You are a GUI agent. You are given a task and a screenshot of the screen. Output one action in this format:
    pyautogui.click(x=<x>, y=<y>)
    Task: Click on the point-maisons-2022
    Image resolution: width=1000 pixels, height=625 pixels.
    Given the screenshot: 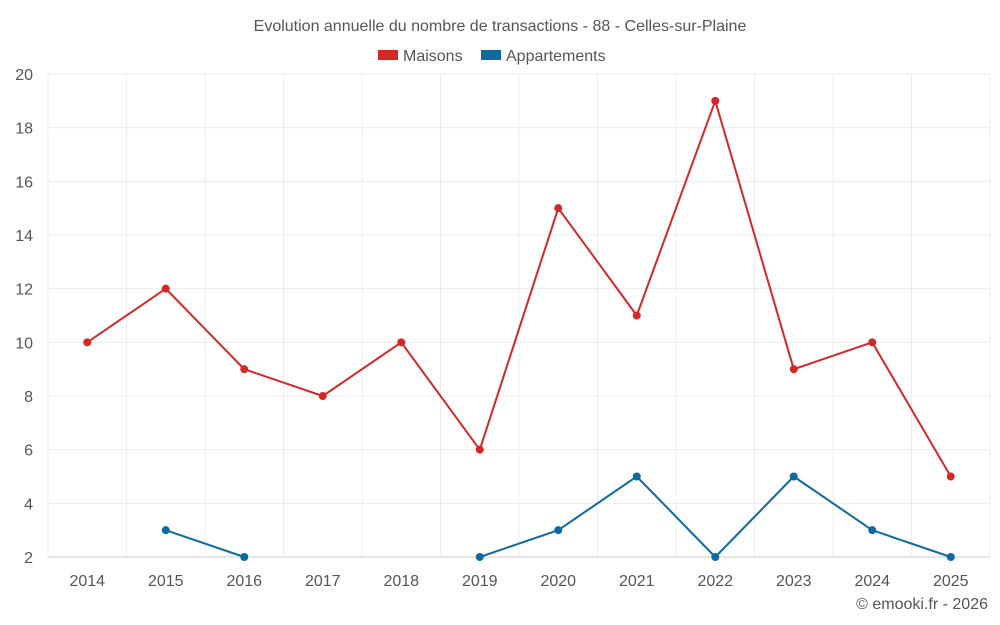 What is the action you would take?
    pyautogui.click(x=715, y=100)
    